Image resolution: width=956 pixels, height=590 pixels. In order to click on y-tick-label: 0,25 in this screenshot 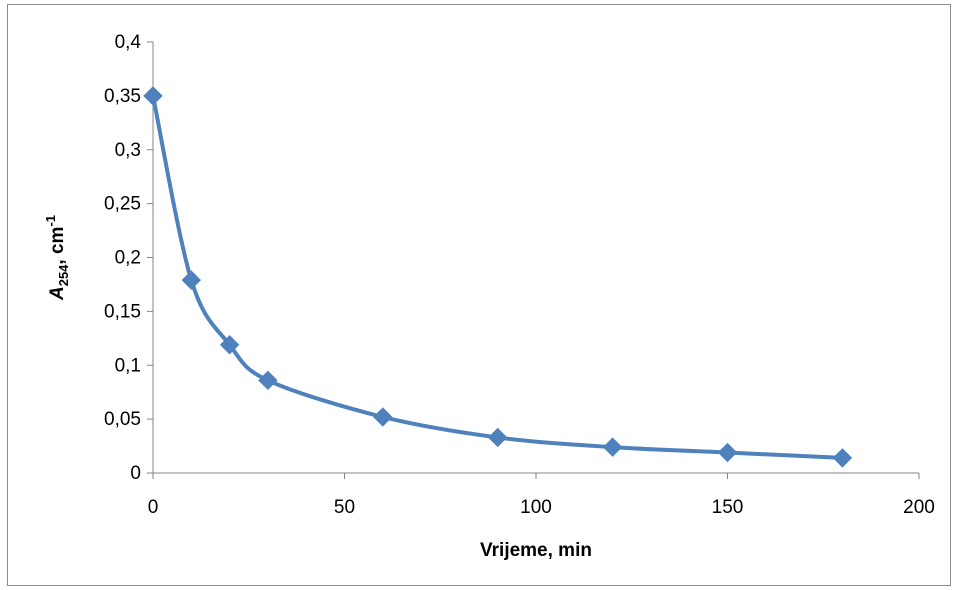, I will do `click(122, 204)`.